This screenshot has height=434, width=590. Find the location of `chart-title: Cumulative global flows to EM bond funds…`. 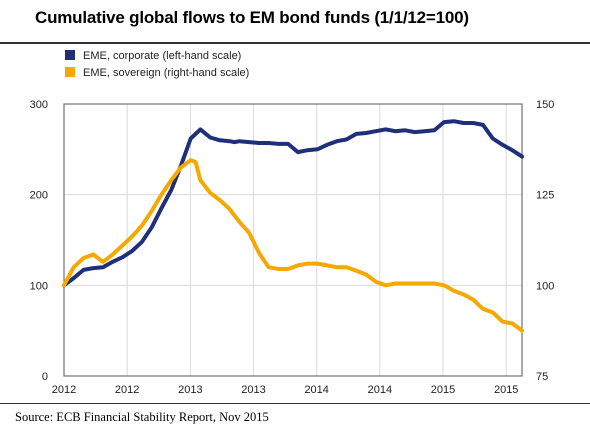

chart-title: Cumulative global flows to EM bond funds… is located at coordinates (252, 17).